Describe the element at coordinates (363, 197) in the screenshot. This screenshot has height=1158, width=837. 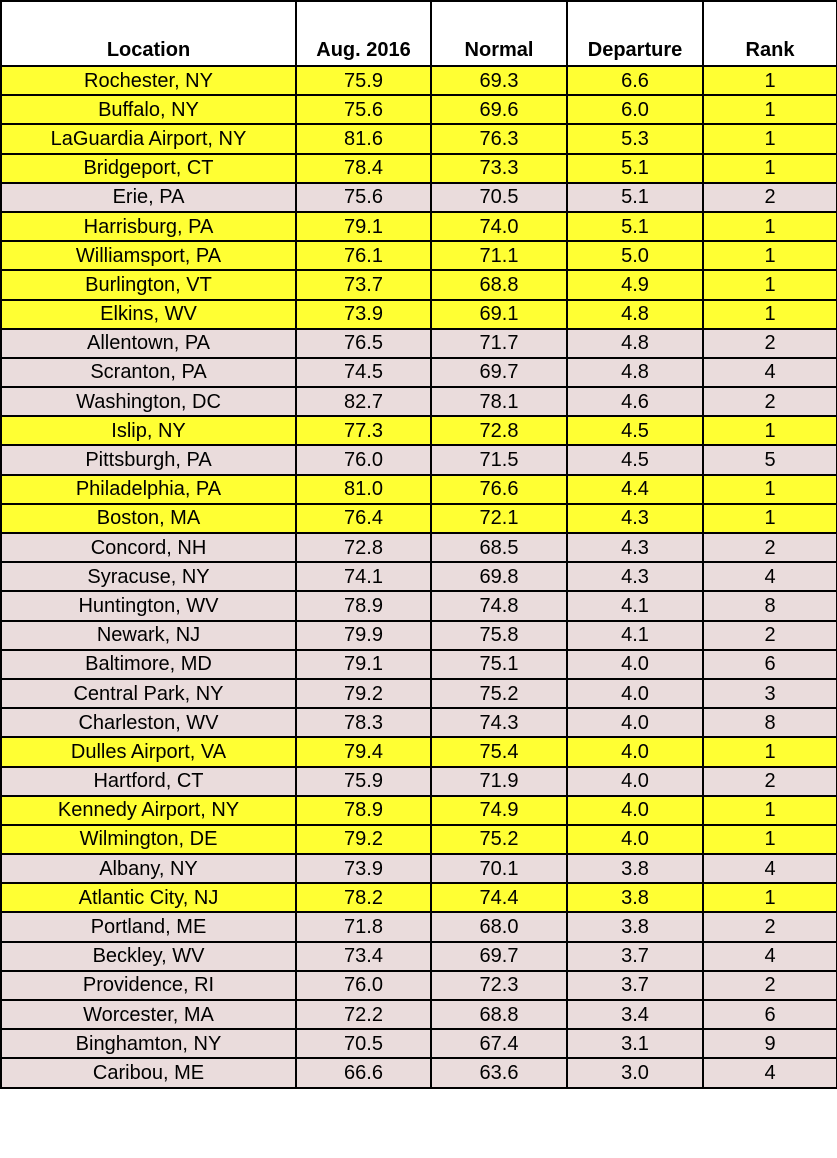
I see `cell-aug-2016: 75.6` at that location.